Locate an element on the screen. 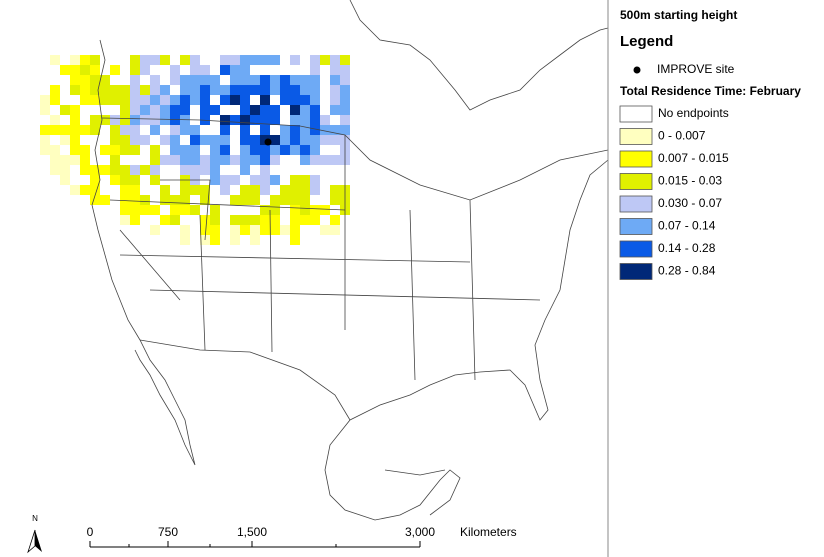 This screenshot has width=824, height=557. cuba is located at coordinates (415, 472).